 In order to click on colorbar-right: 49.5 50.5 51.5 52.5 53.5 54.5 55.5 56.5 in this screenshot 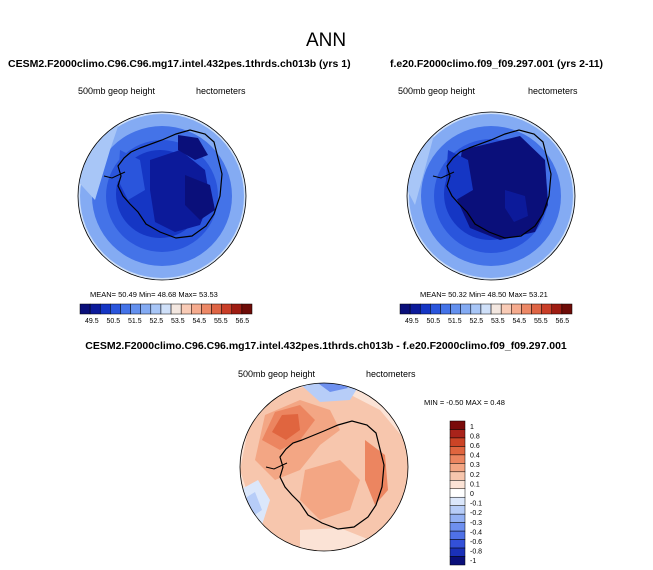, I will do `click(486, 314)`.